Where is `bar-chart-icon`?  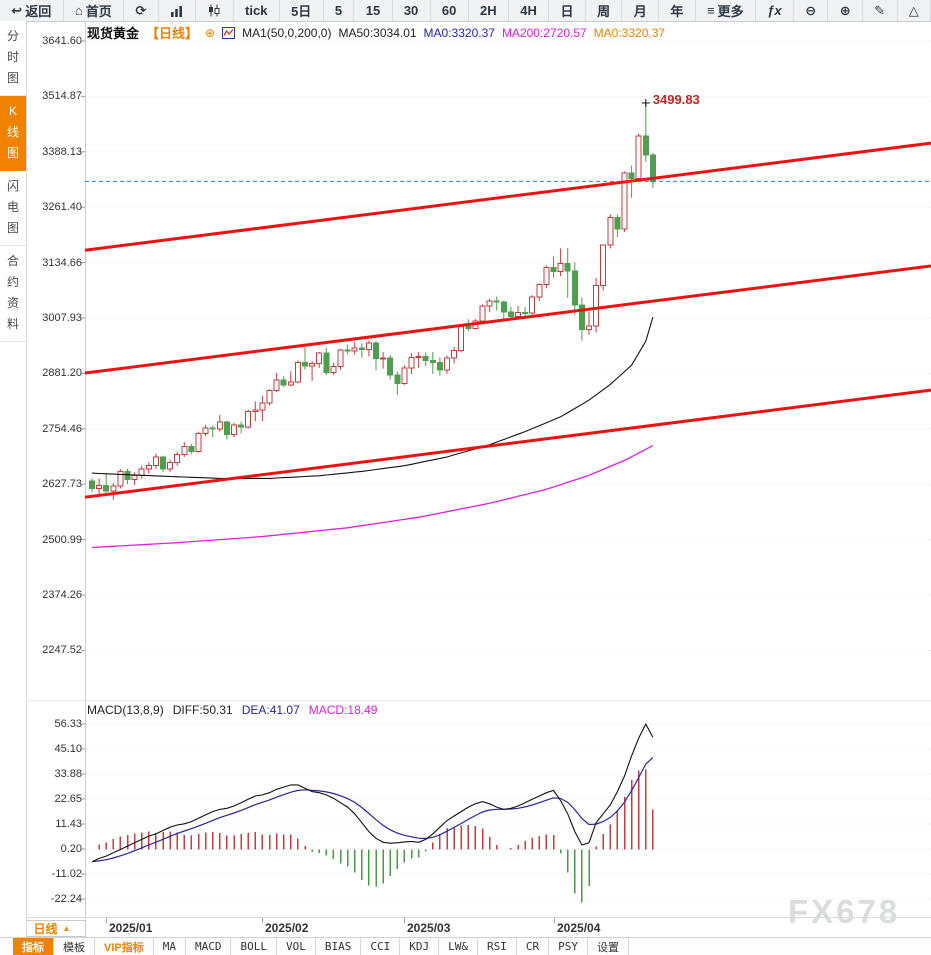
bar-chart-icon is located at coordinates (176, 11).